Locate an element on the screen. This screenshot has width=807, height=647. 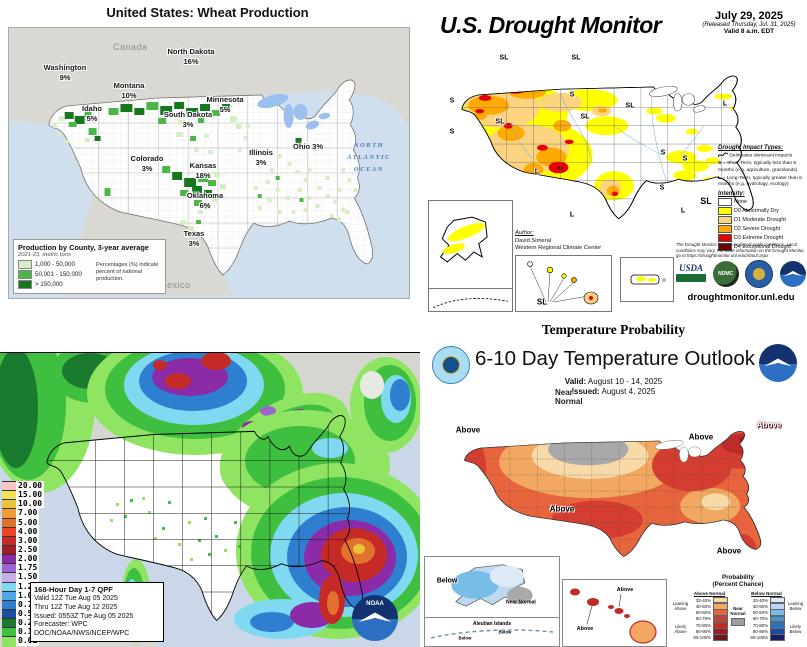
wheat-legend-row: 1,000 - 50,000 is located at coordinates (89, 264).